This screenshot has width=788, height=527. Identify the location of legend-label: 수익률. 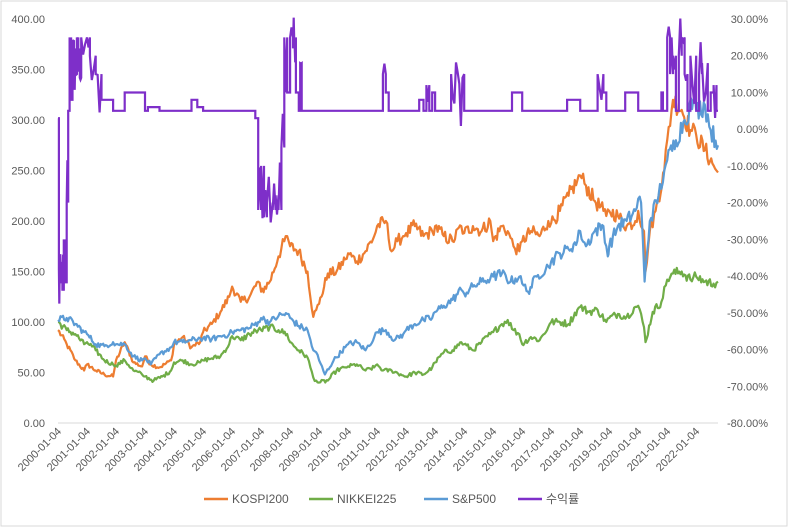
(562, 499).